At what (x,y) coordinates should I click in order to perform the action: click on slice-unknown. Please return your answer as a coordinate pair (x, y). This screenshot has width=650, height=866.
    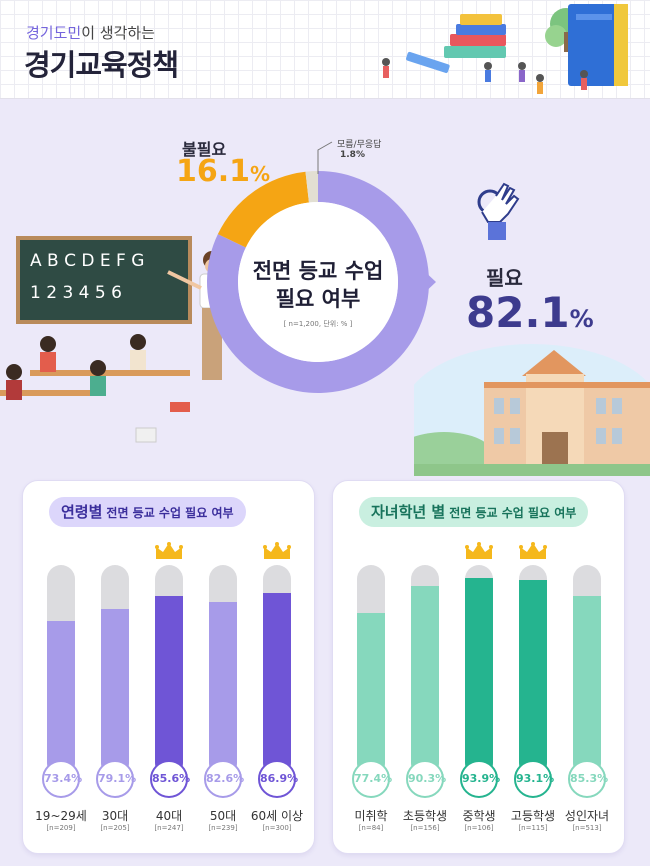
    Looking at the image, I should click on (311, 187).